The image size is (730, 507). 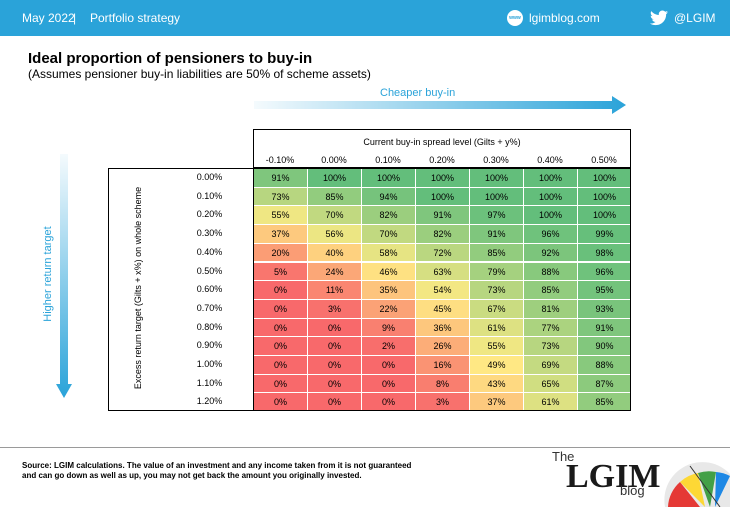 I want to click on heatmap-cell: 72%, so click(x=443, y=253).